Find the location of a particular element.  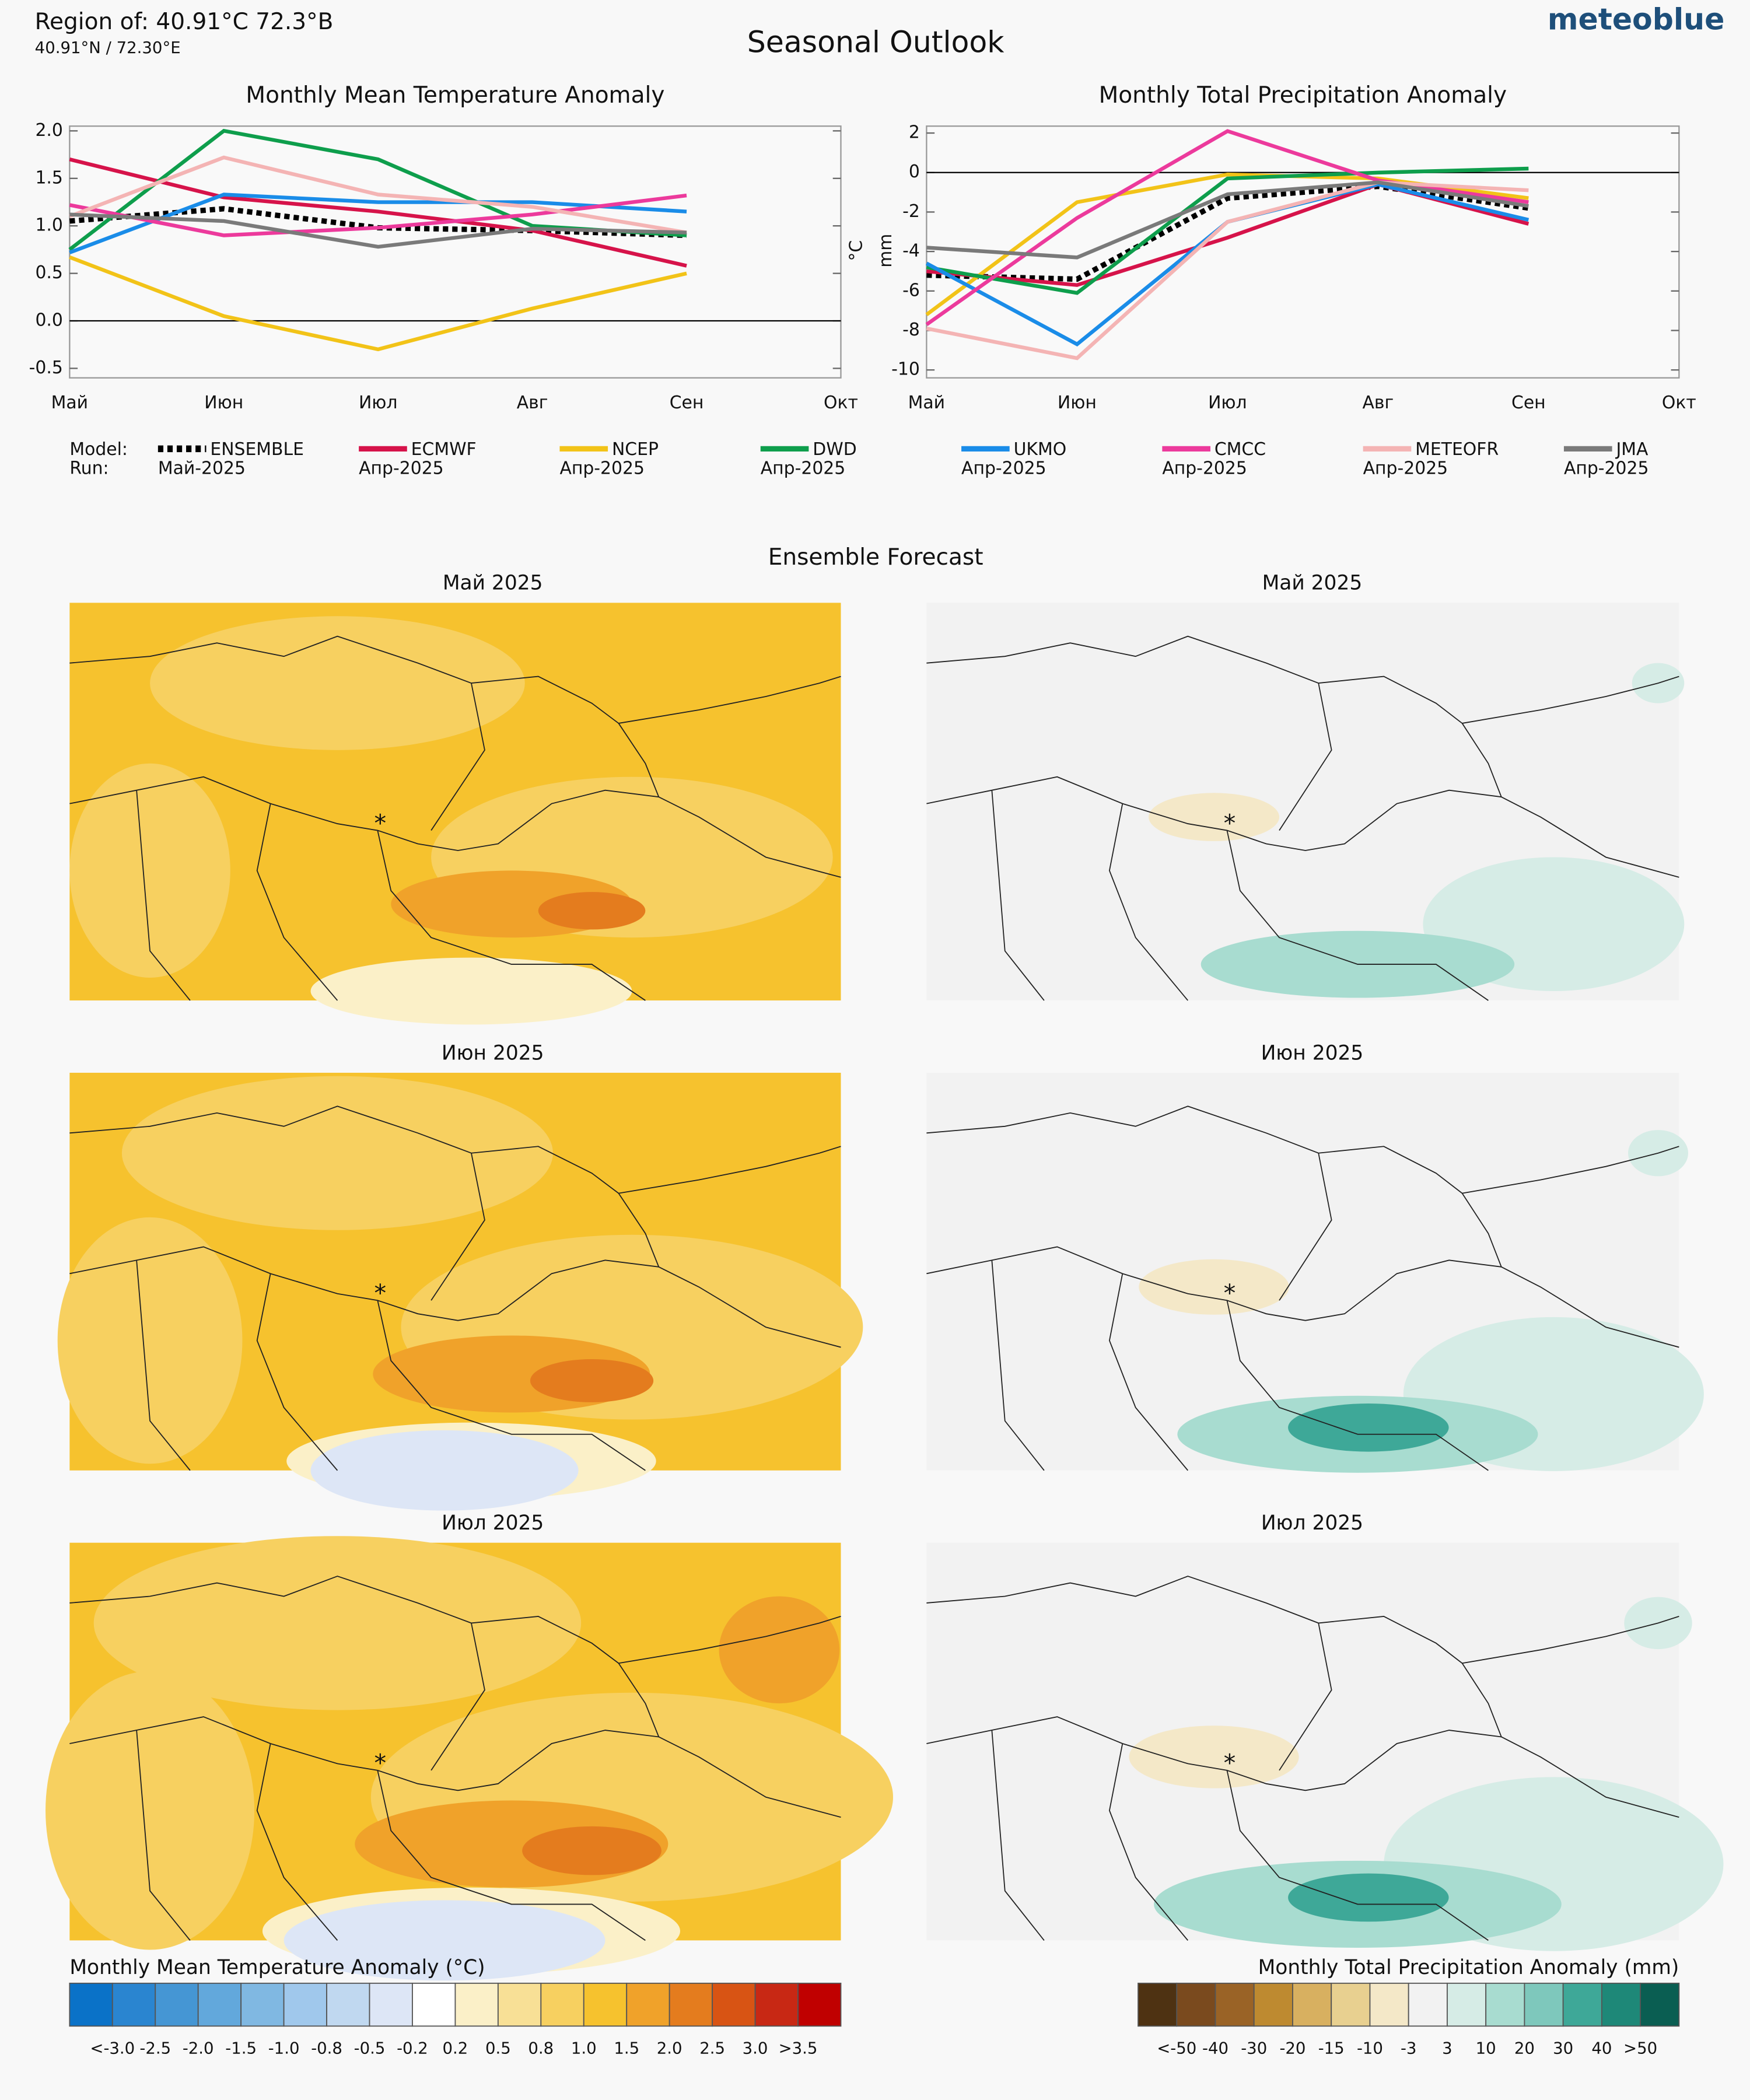

y-tick-label: 1.0 is located at coordinates (48, 225).